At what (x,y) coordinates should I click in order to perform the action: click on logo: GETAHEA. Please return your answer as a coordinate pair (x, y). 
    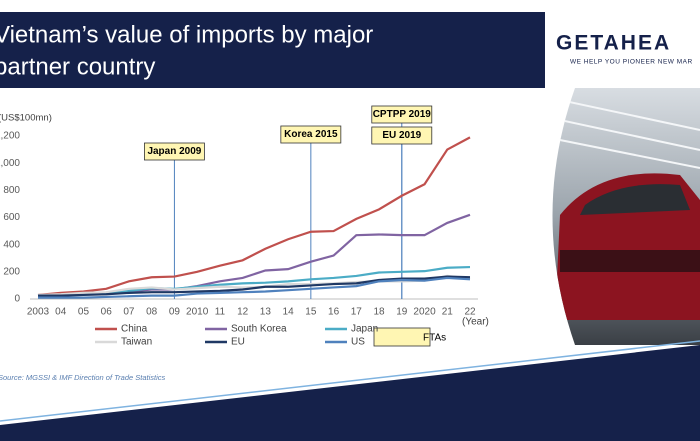
    Looking at the image, I should click on (613, 43).